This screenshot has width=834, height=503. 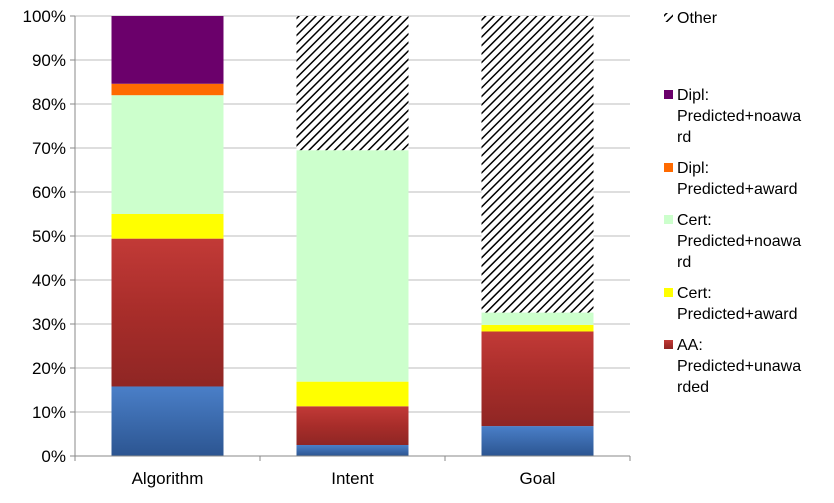 What do you see at coordinates (49, 412) in the screenshot?
I see `y-tick-label: 10%` at bounding box center [49, 412].